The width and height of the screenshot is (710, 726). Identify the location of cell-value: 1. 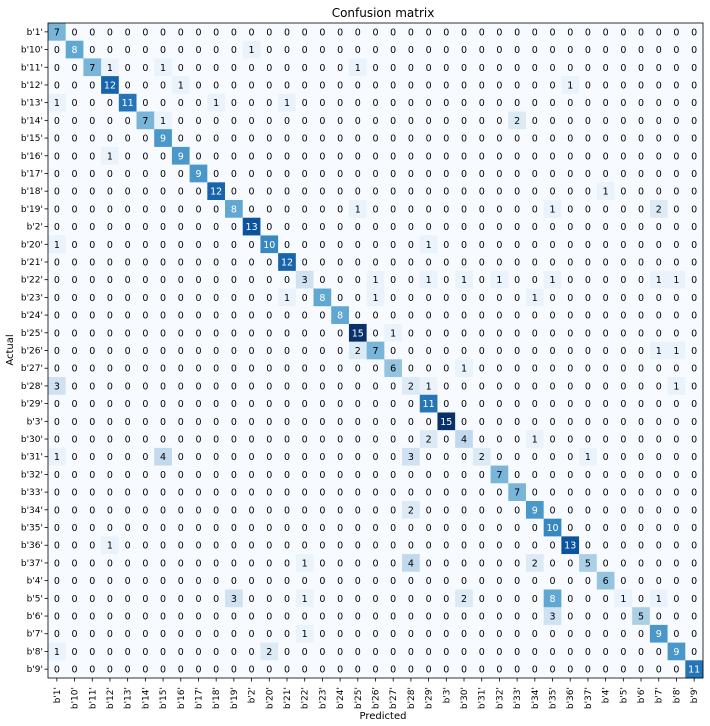
(676, 386).